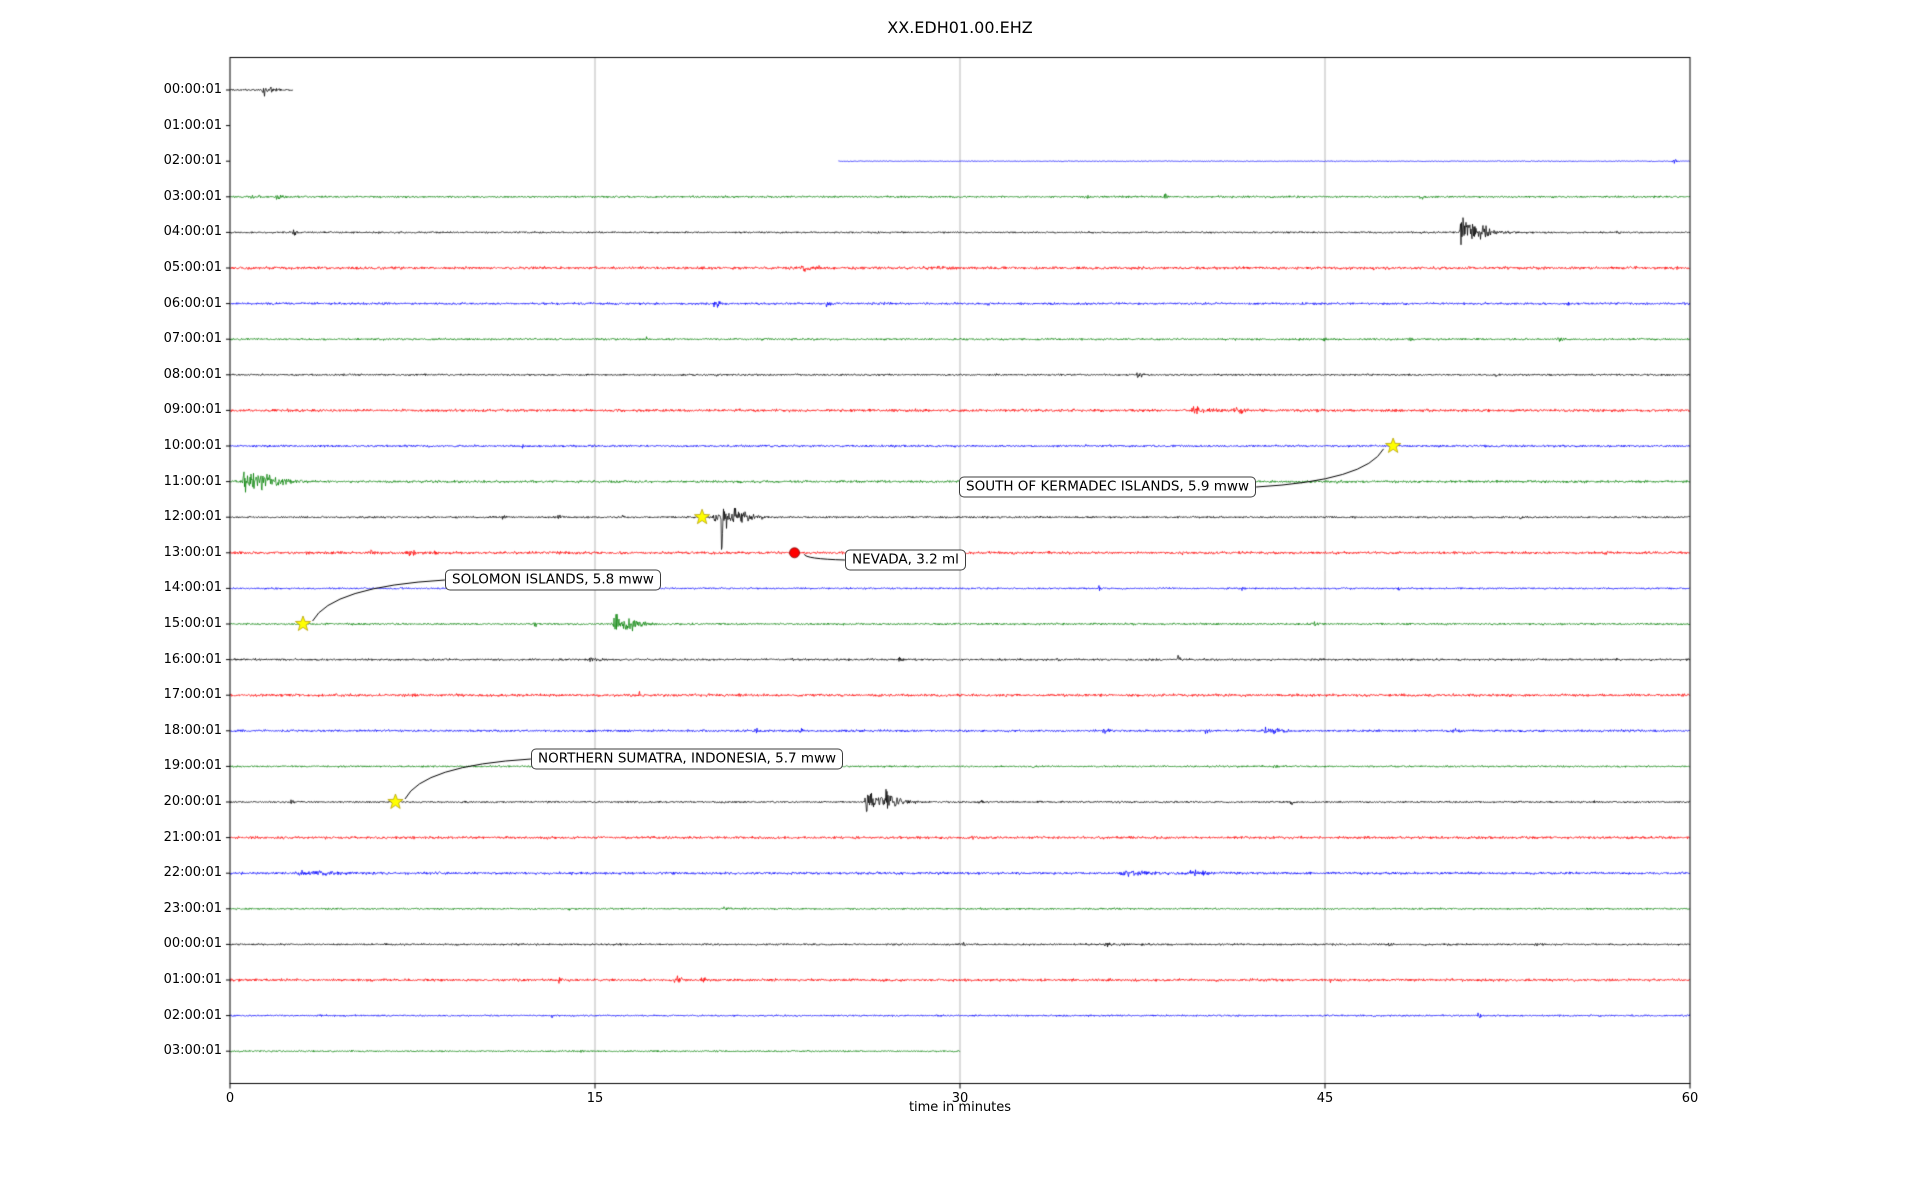  What do you see at coordinates (192, 837) in the screenshot?
I see `y-tick-label: 21:00:01` at bounding box center [192, 837].